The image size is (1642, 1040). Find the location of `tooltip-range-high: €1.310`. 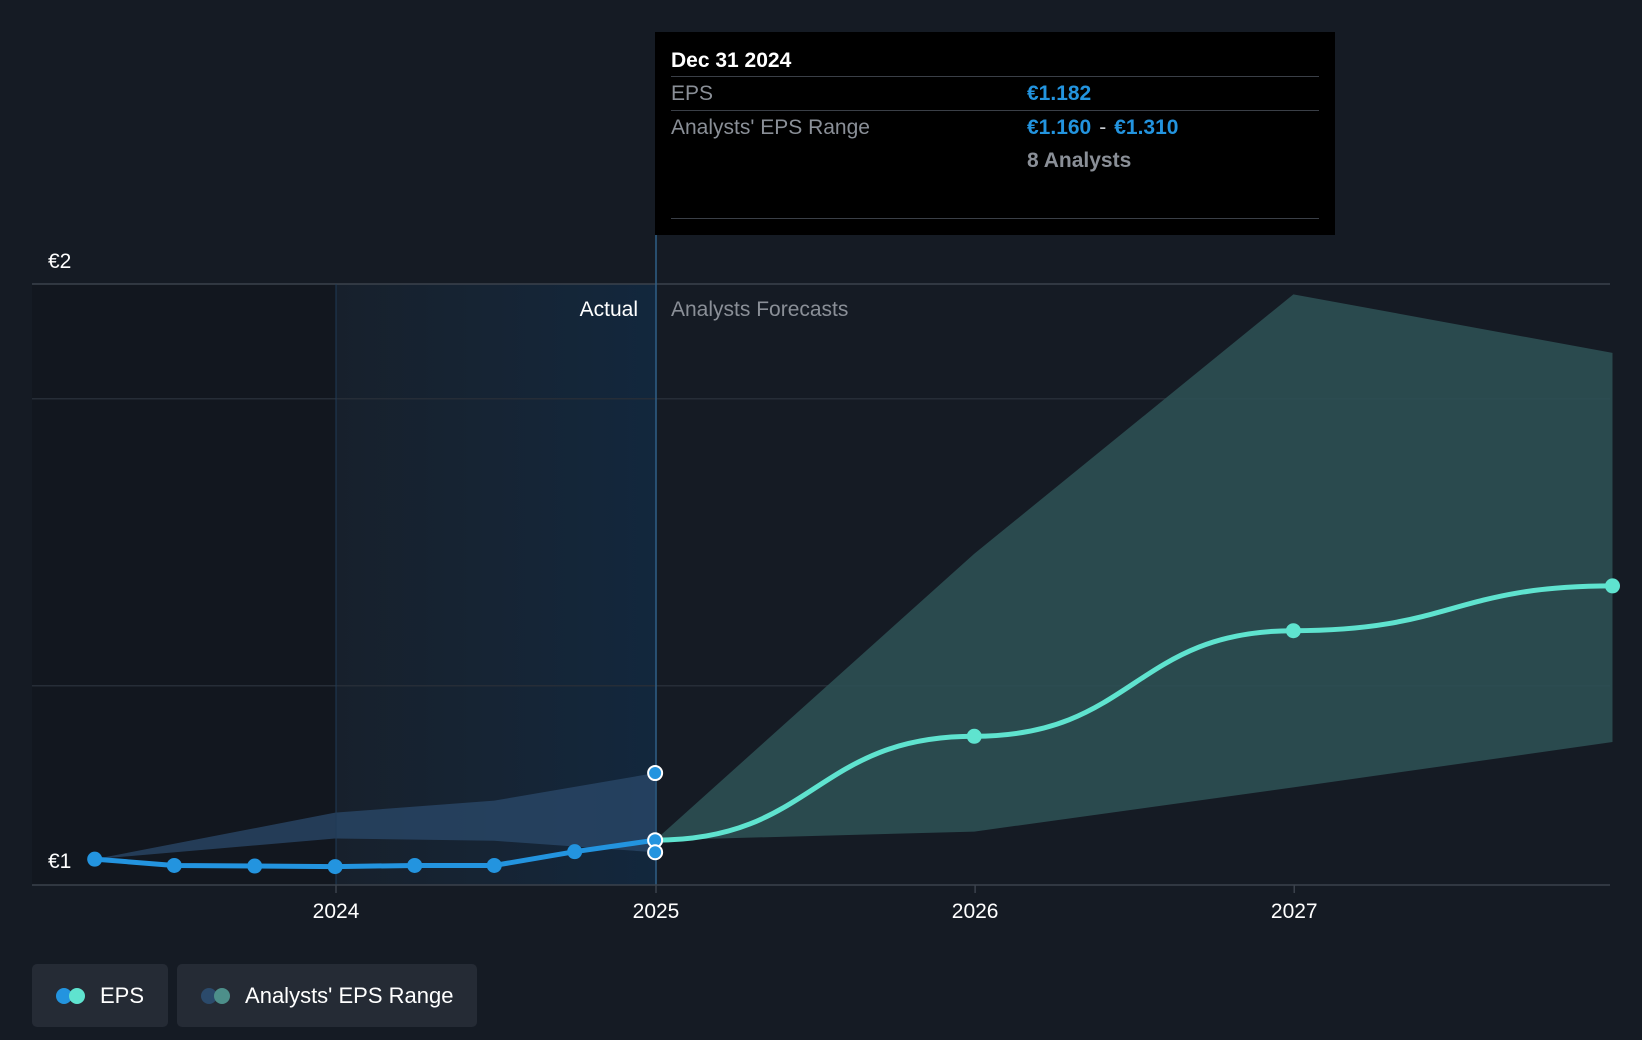

tooltip-range-high: €1.310 is located at coordinates (1146, 127).